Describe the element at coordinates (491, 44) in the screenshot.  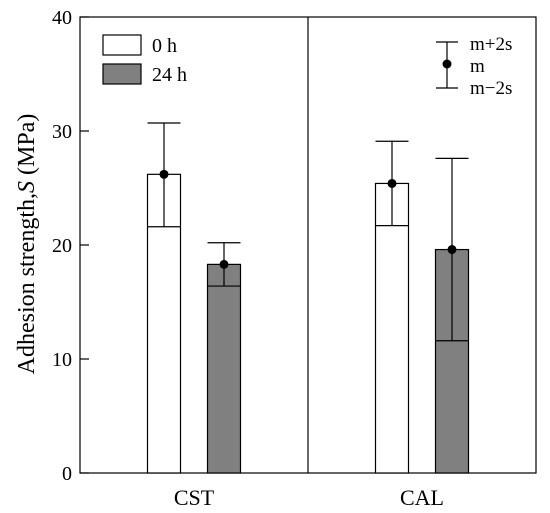
I see `key-upper-label: m+2s` at that location.